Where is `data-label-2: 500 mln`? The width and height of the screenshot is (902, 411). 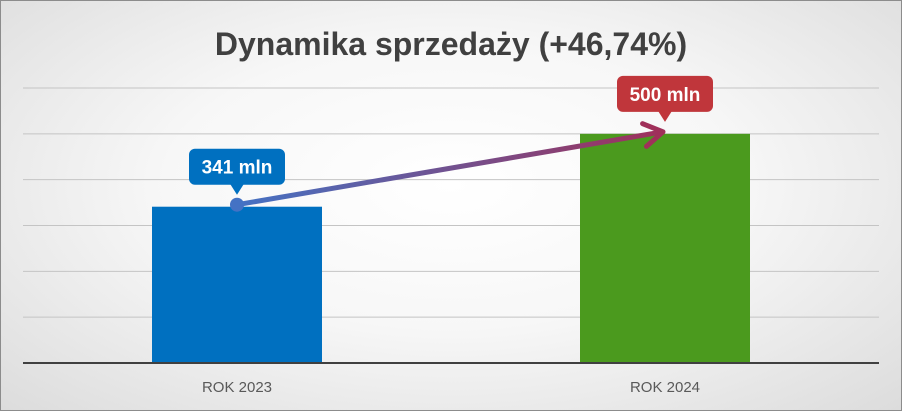
data-label-2: 500 mln is located at coordinates (665, 98).